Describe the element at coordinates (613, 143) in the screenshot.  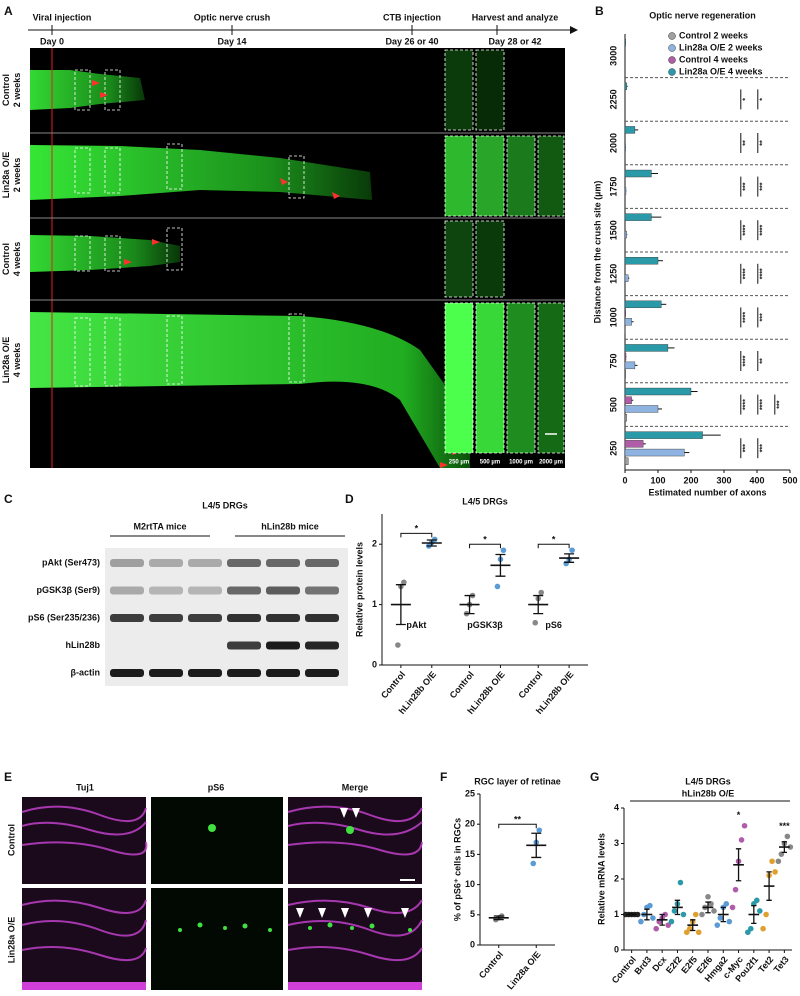
I see `y-tick-label: 2000` at that location.